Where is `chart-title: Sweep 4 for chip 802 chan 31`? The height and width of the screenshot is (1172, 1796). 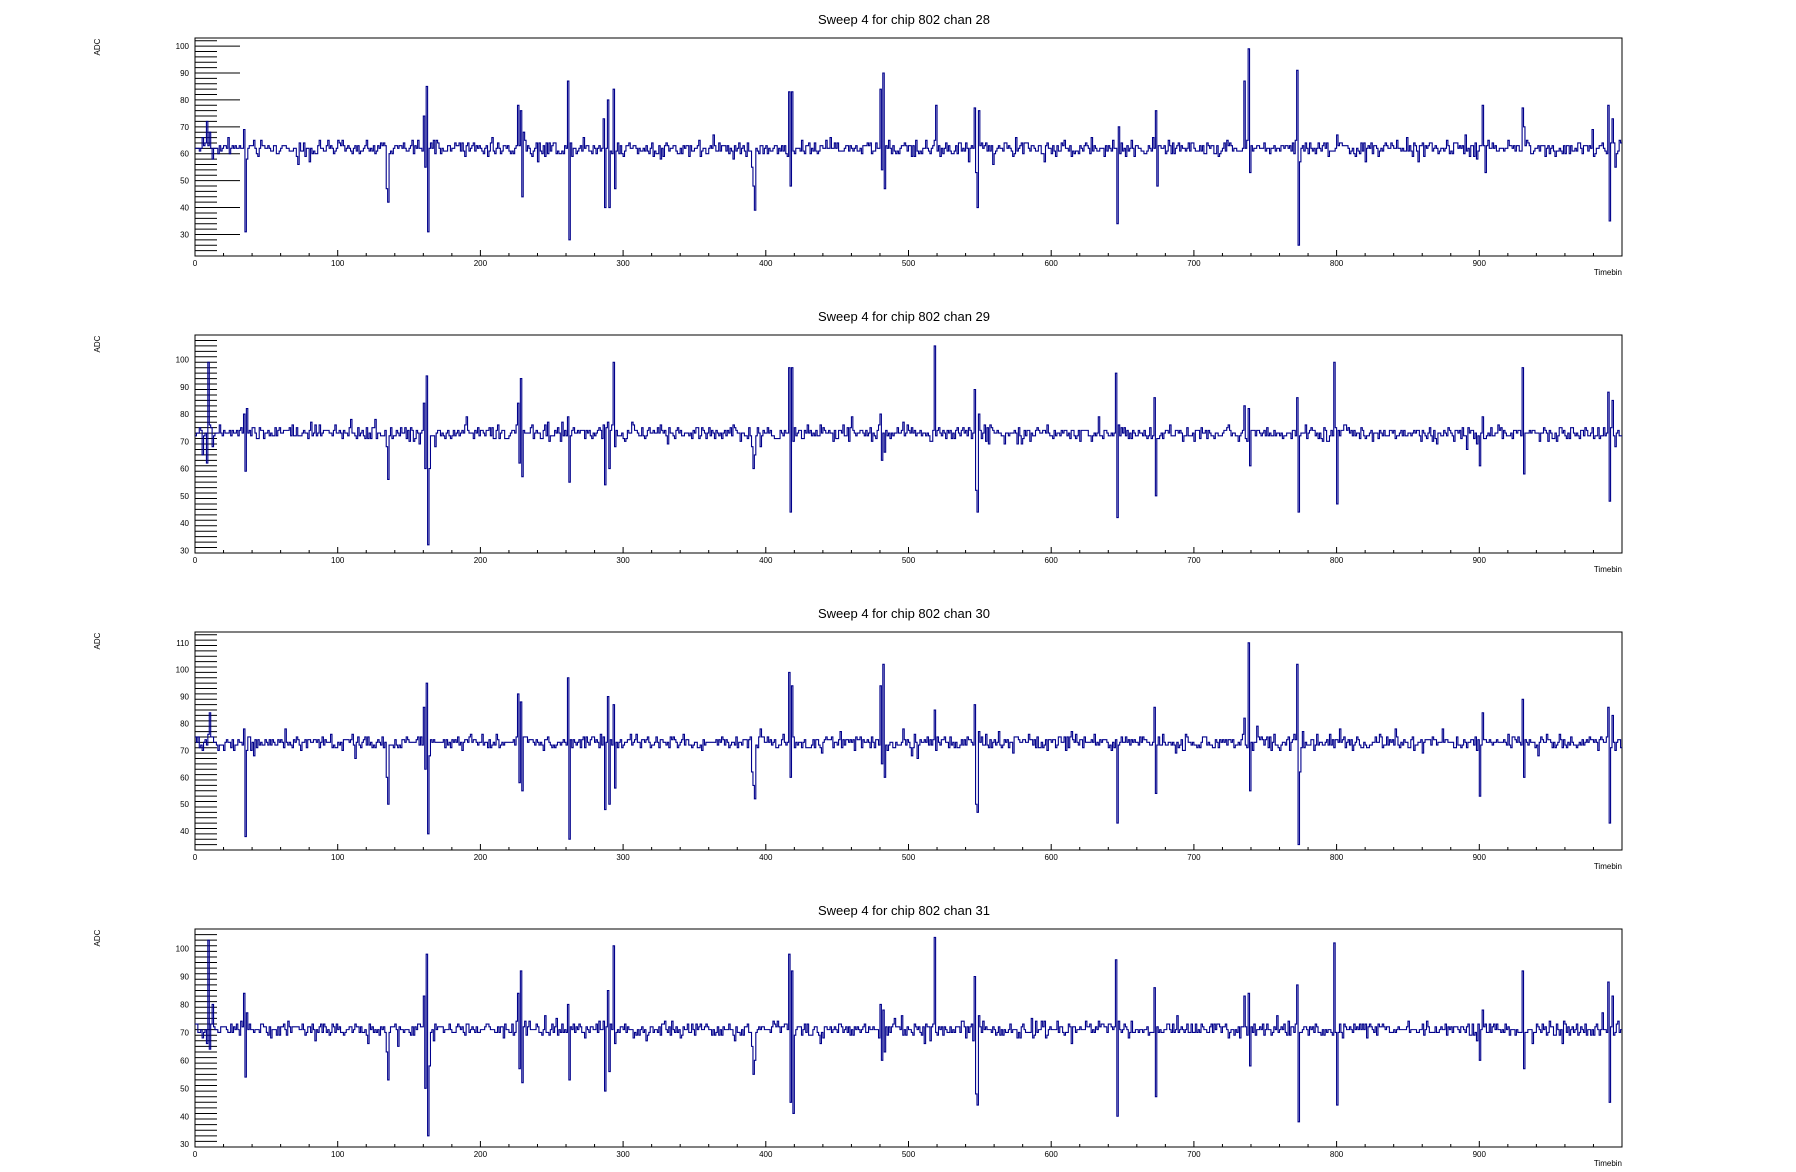
chart-title: Sweep 4 for chip 802 chan 31 is located at coordinates (904, 910).